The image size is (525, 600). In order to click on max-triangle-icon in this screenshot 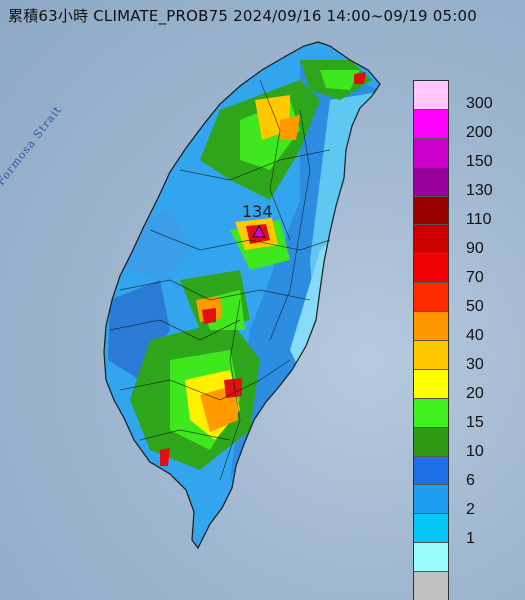, I will do `click(259, 231)`.